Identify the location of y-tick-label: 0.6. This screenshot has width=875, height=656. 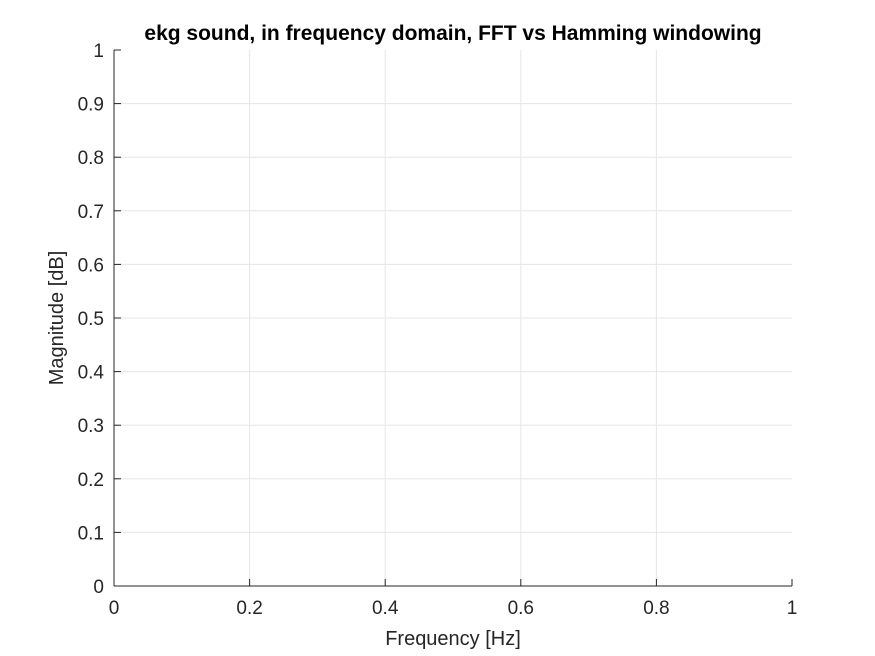
(91, 265).